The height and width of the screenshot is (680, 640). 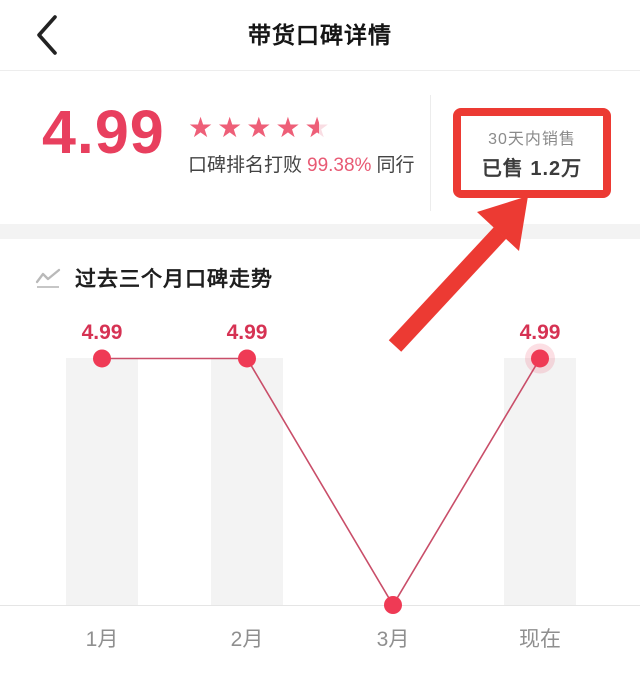 I want to click on half-star-icon: ★★, so click(x=319, y=127).